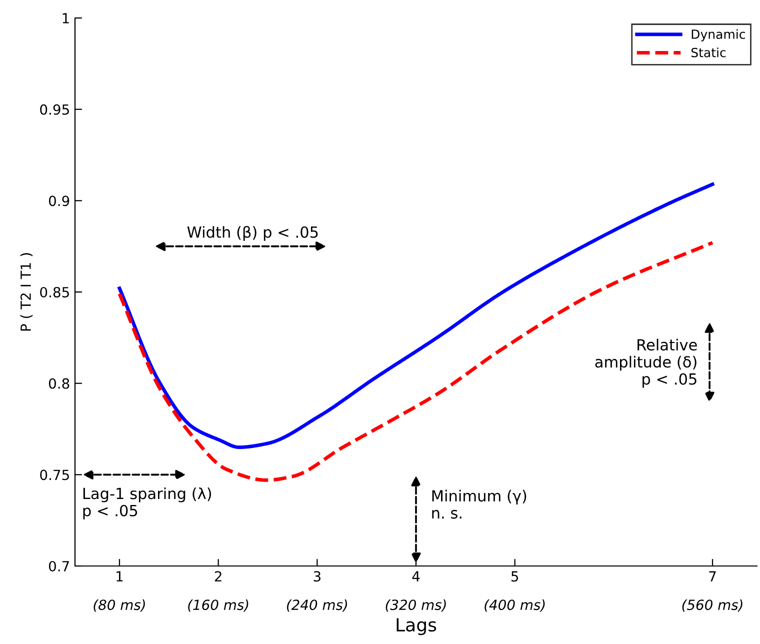 Image resolution: width=760 pixels, height=644 pixels. Describe the element at coordinates (317, 576) in the screenshot. I see `x-tick-label: 3` at that location.